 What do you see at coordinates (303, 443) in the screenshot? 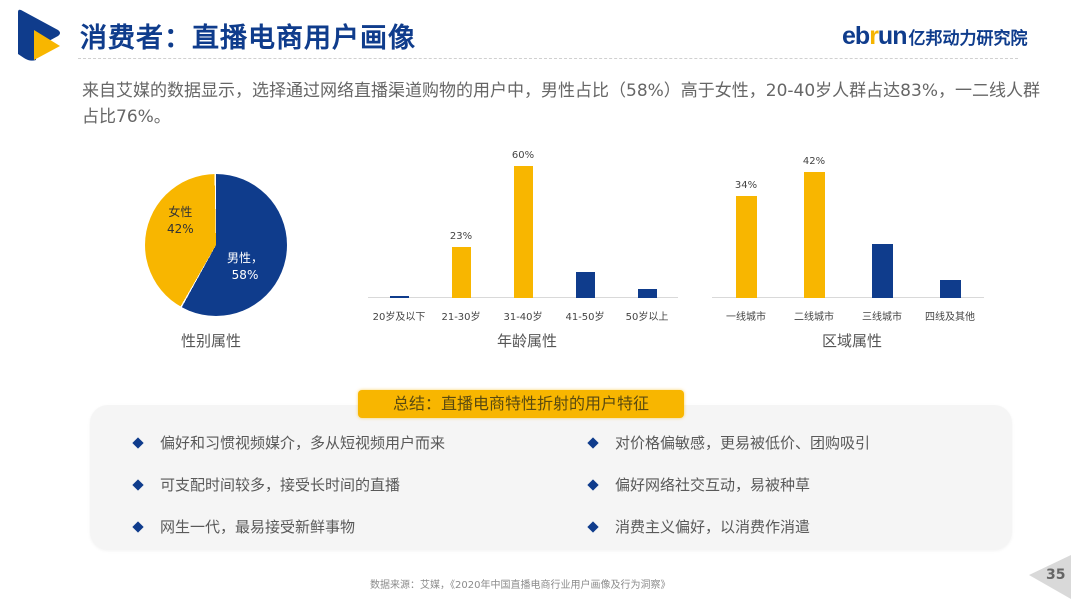
I see `summary-item-text: 偏好和习惯视频媒介，多从短视频用户而来` at bounding box center [303, 443].